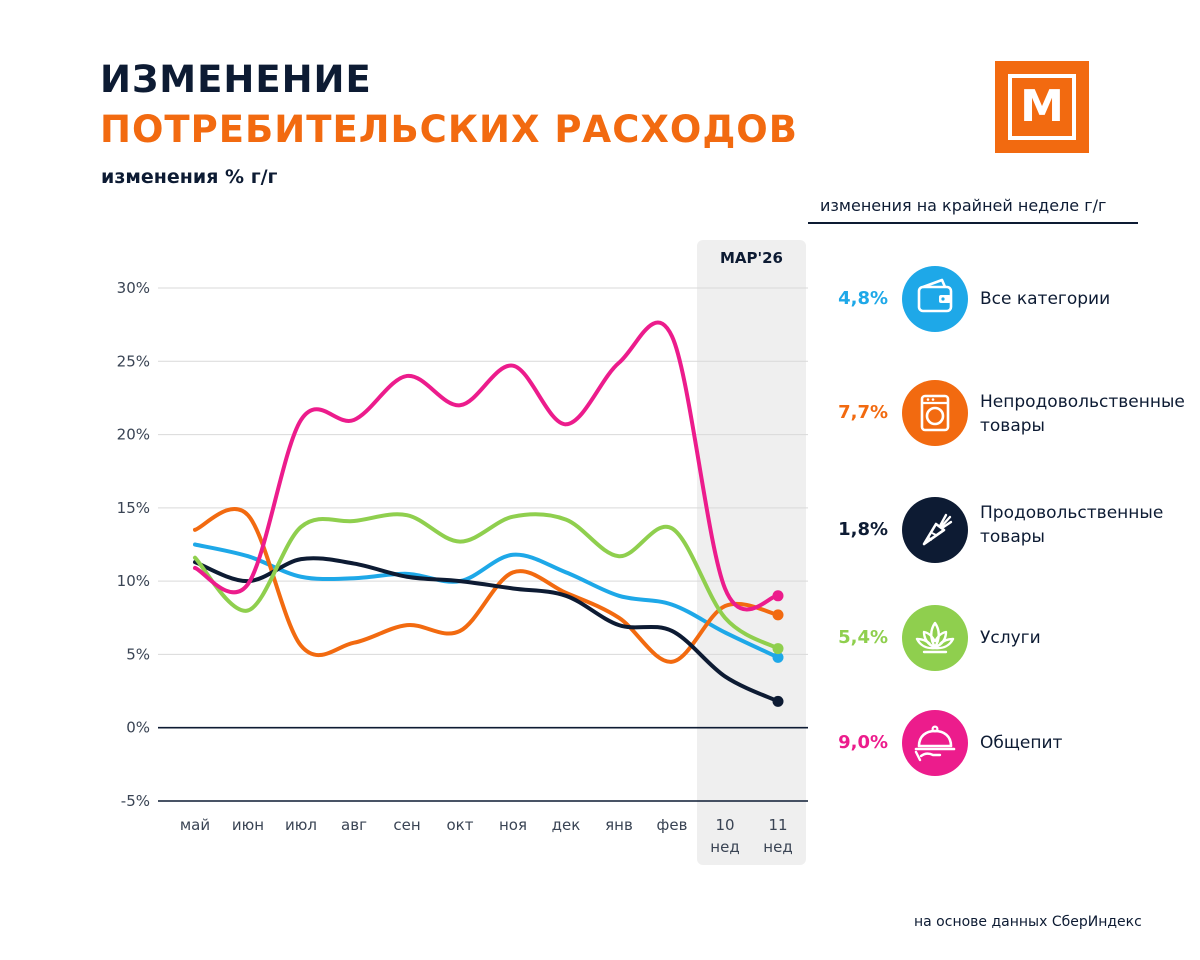  I want to click on x-tick-label: окт, so click(460, 825).